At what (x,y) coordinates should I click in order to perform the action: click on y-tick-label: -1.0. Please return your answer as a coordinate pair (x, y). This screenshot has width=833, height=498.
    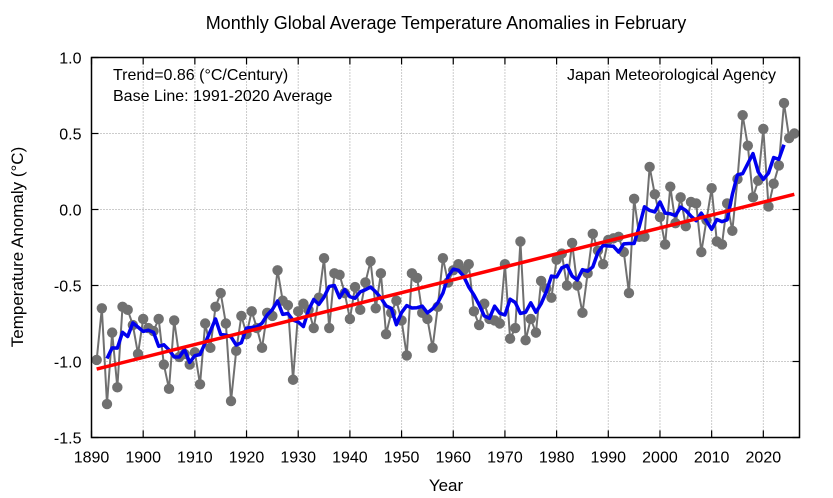
    Looking at the image, I should click on (68, 363).